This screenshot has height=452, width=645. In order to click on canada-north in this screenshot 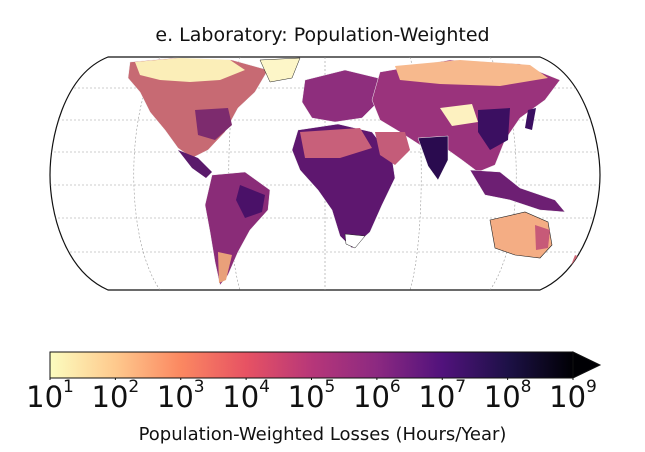, I will do `click(190, 70)`.